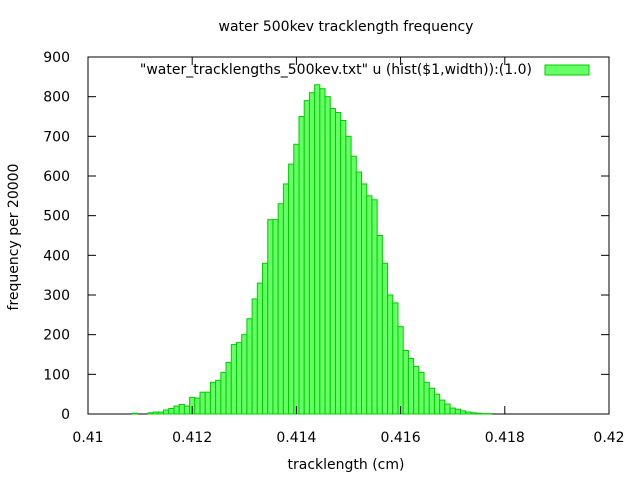  What do you see at coordinates (87, 438) in the screenshot?
I see `x-tick-label: 0.41` at bounding box center [87, 438].